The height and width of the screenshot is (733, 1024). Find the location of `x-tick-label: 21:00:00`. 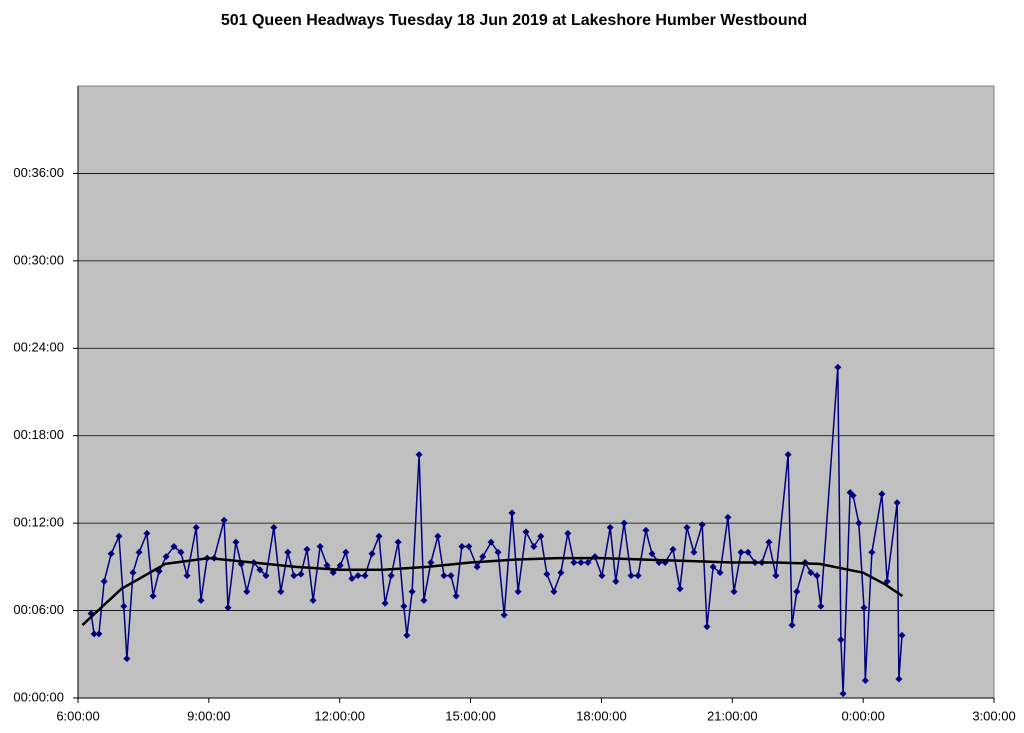

x-tick-label: 21:00:00 is located at coordinates (732, 715).